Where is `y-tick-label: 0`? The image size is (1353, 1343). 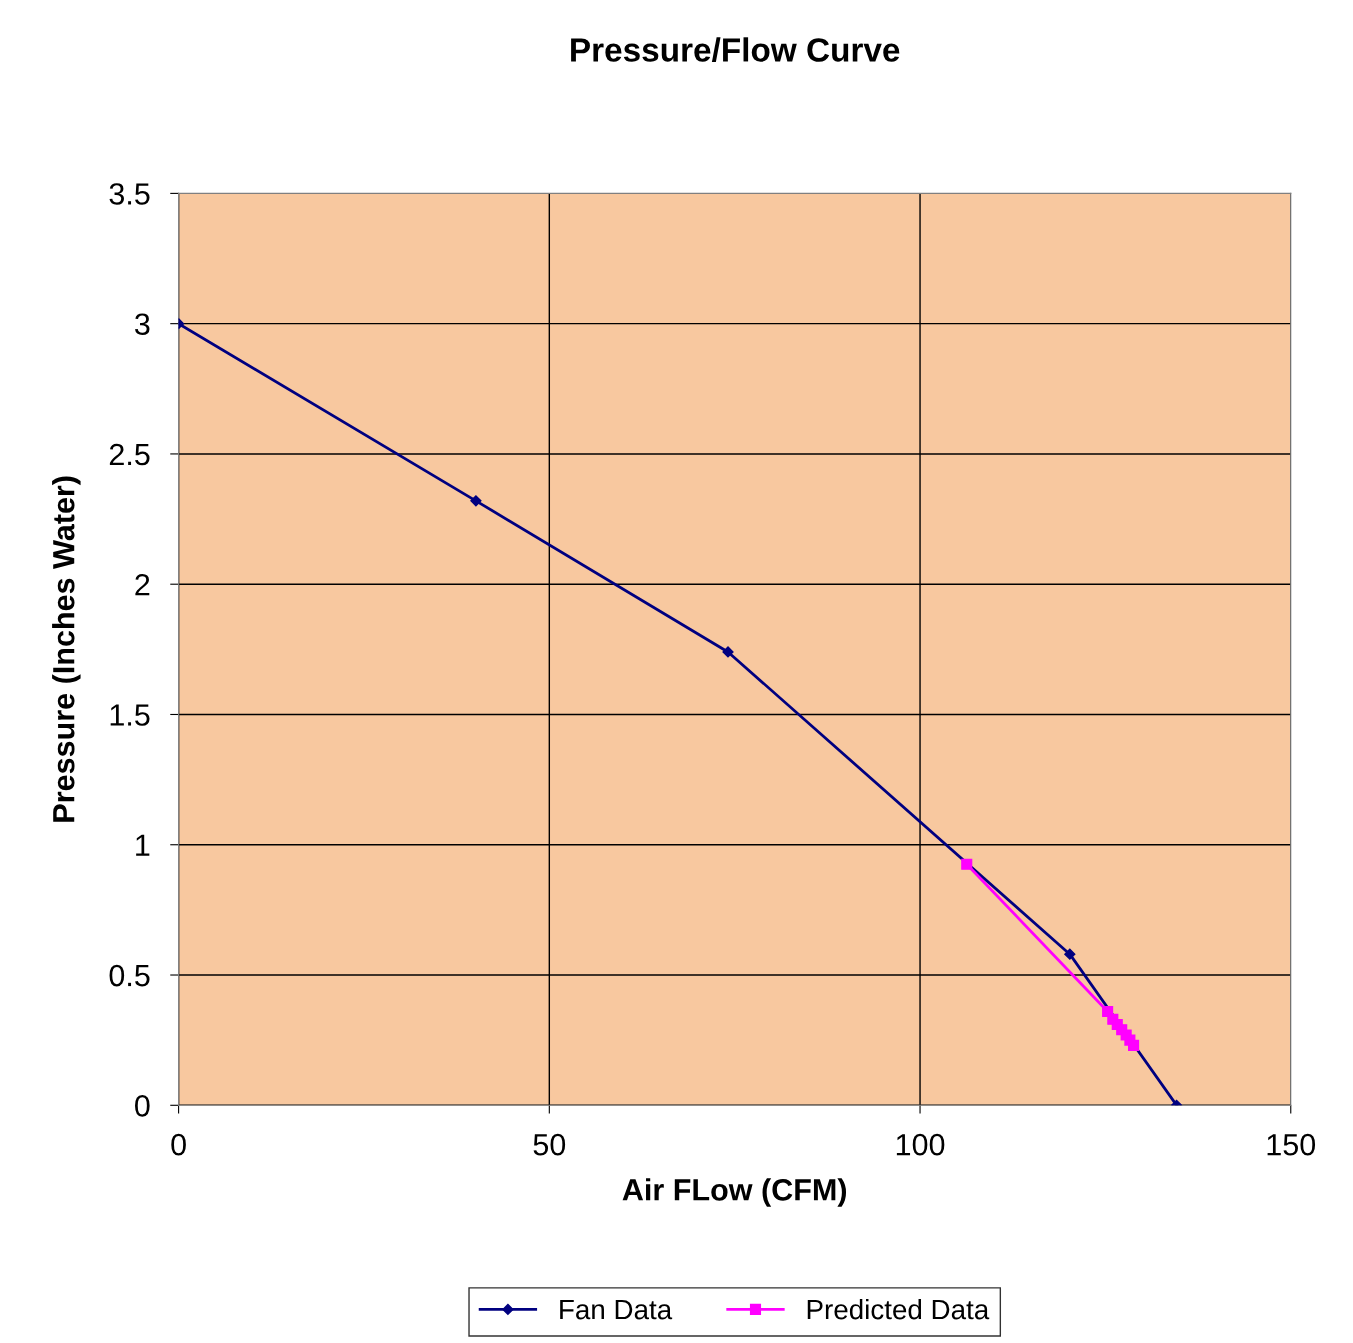
y-tick-label: 0 is located at coordinates (142, 1106).